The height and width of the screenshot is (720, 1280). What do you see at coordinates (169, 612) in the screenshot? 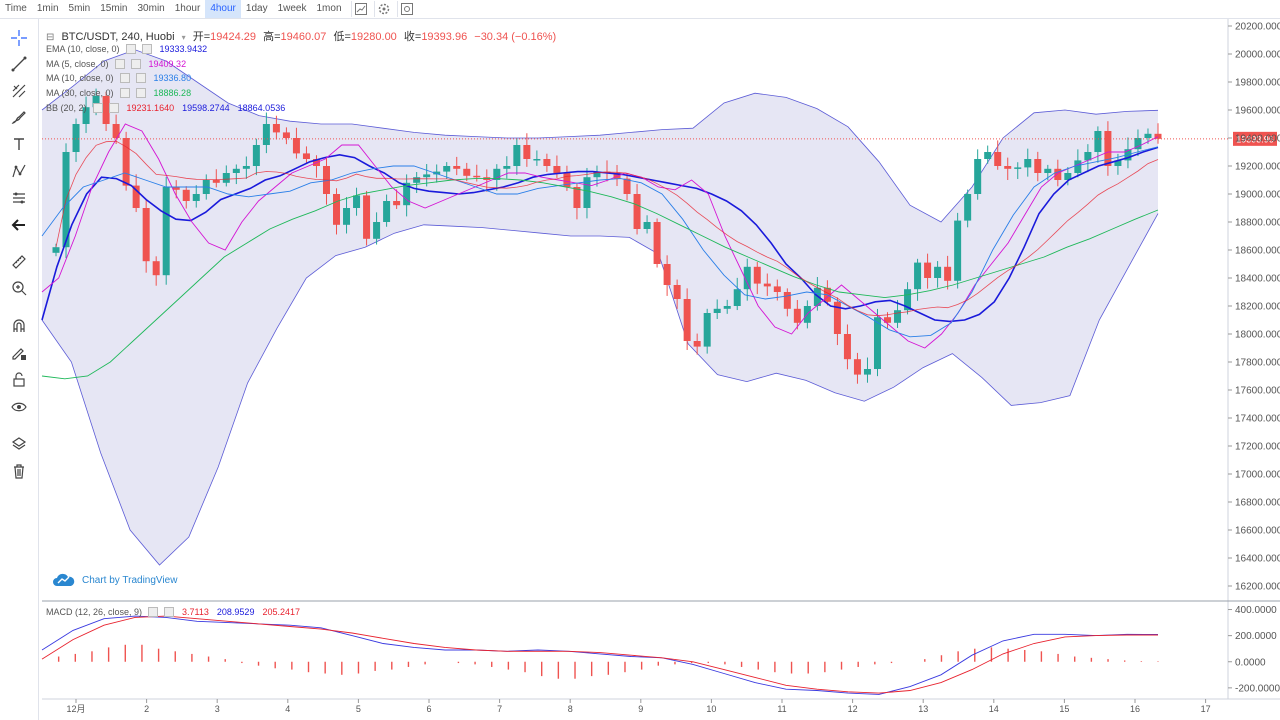
I see `macd-close-icon` at bounding box center [169, 612].